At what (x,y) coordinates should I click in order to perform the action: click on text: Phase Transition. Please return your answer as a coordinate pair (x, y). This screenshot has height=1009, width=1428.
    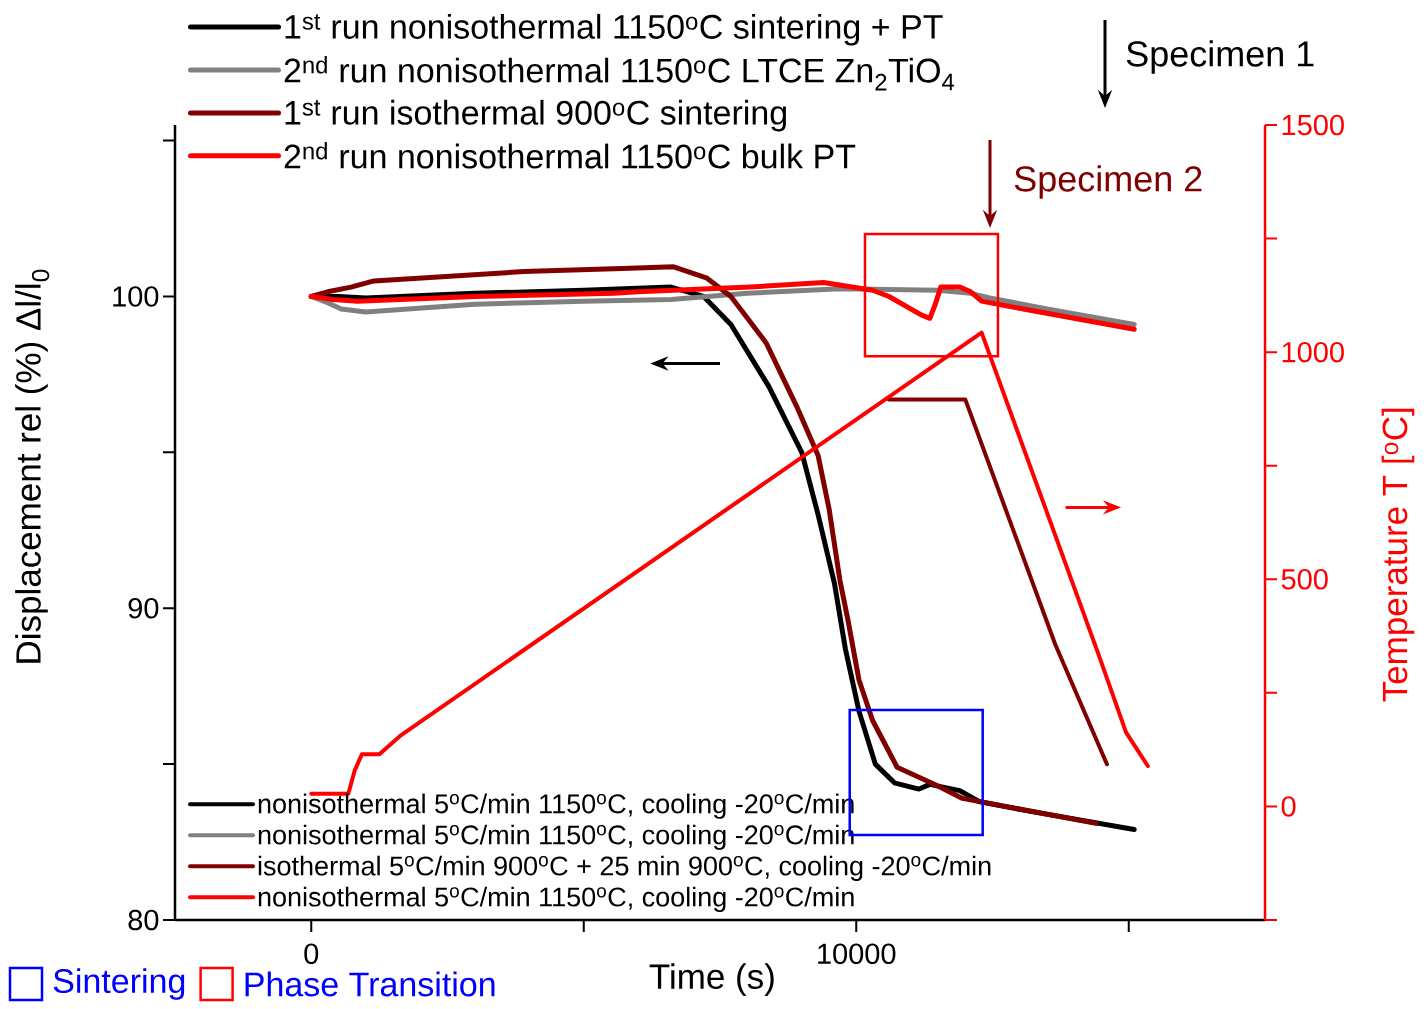
    Looking at the image, I should click on (370, 984).